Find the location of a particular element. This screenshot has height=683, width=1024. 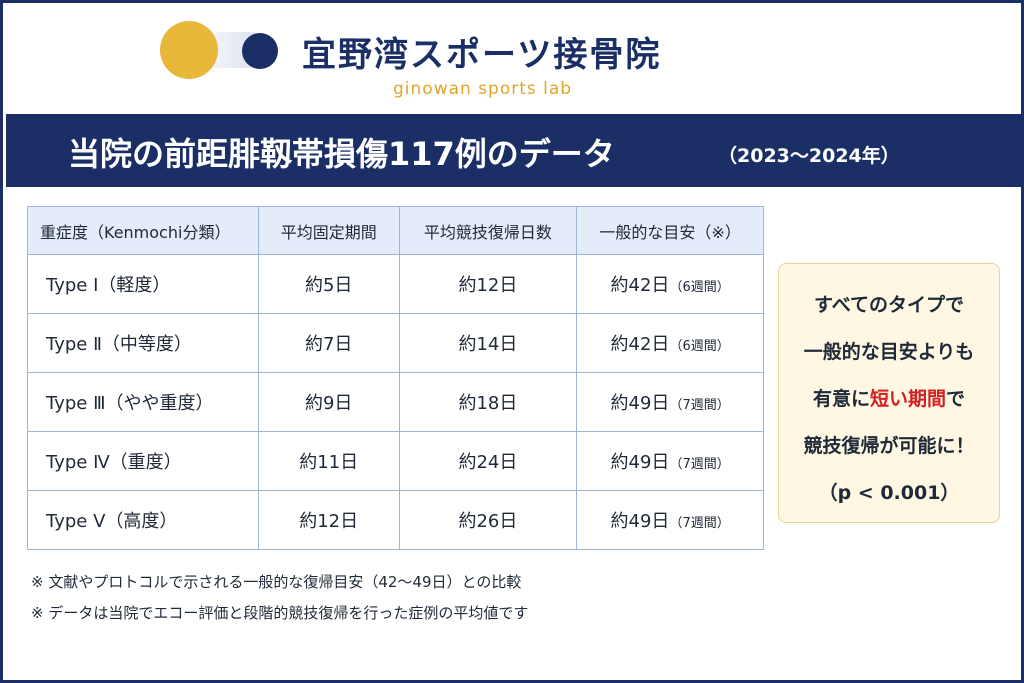

clinic-logo: 宜野湾スポーツ接骨院 ginowan sports lab is located at coordinates (440, 63).